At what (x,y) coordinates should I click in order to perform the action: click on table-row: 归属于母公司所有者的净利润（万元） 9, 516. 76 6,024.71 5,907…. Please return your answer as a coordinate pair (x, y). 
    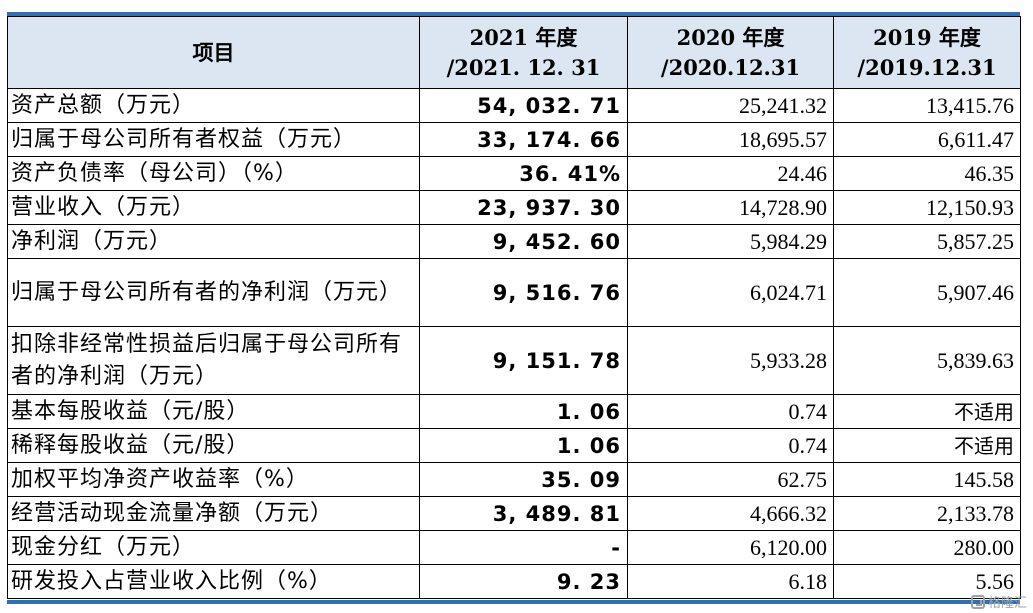
    Looking at the image, I should click on (514, 292).